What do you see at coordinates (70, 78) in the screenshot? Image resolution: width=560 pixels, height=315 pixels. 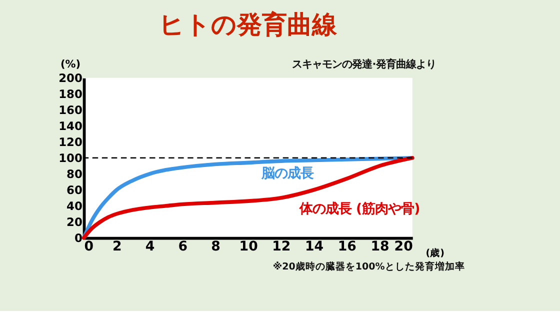 I see `y-tick-label: 200` at bounding box center [70, 78].